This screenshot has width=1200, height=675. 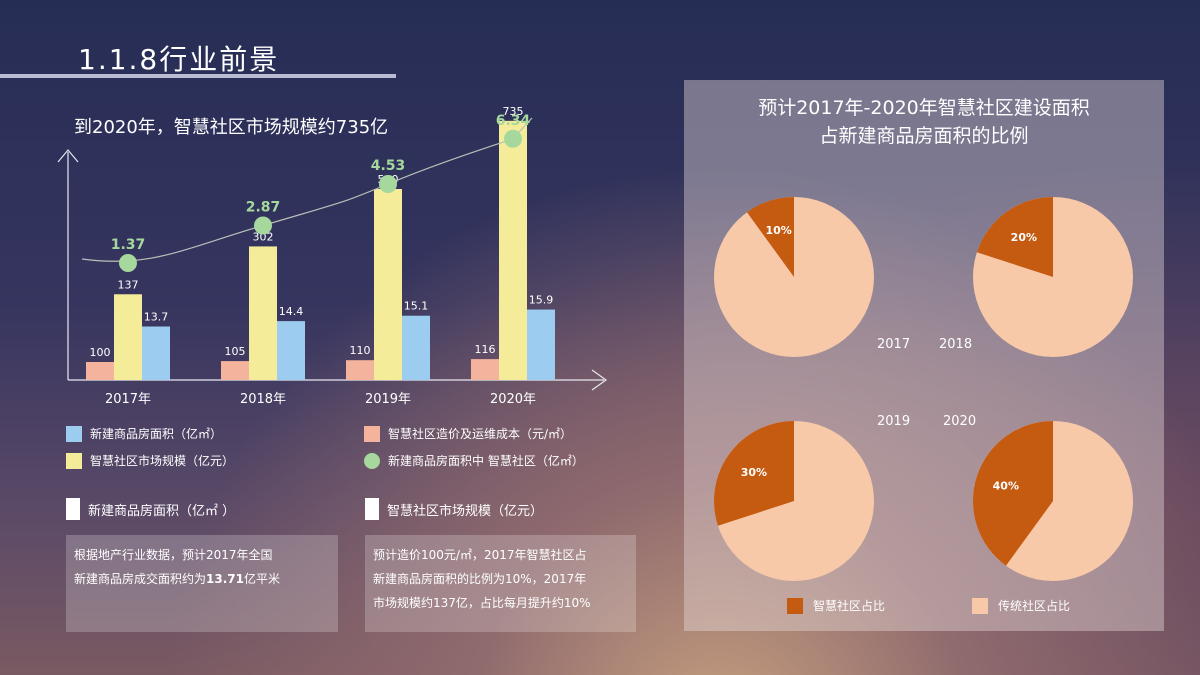 What do you see at coordinates (1024, 237) in the screenshot?
I see `pie-label-2018: 20%` at bounding box center [1024, 237].